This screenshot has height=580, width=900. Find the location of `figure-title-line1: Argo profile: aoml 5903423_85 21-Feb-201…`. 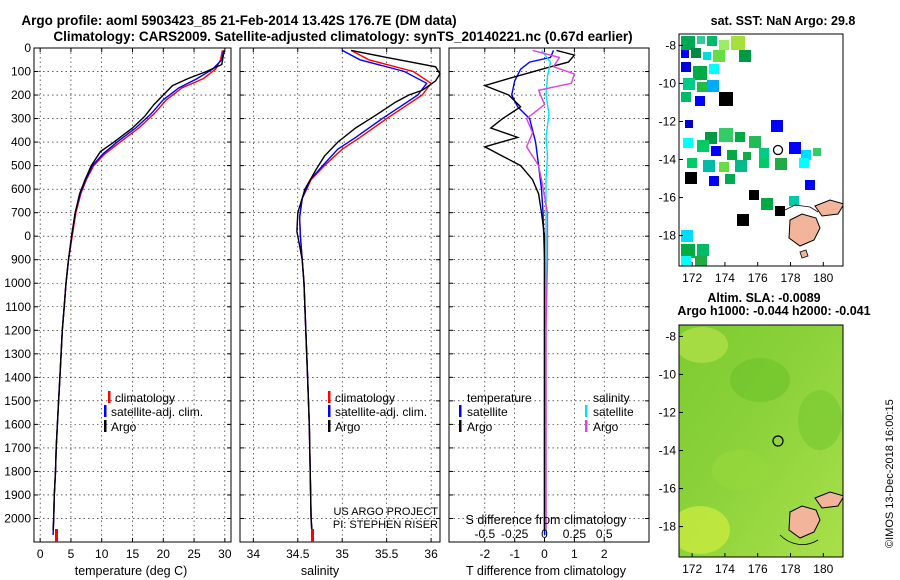

figure-title-line1: Argo profile: aoml 5903423_85 21-Feb-201… is located at coordinates (238, 20).